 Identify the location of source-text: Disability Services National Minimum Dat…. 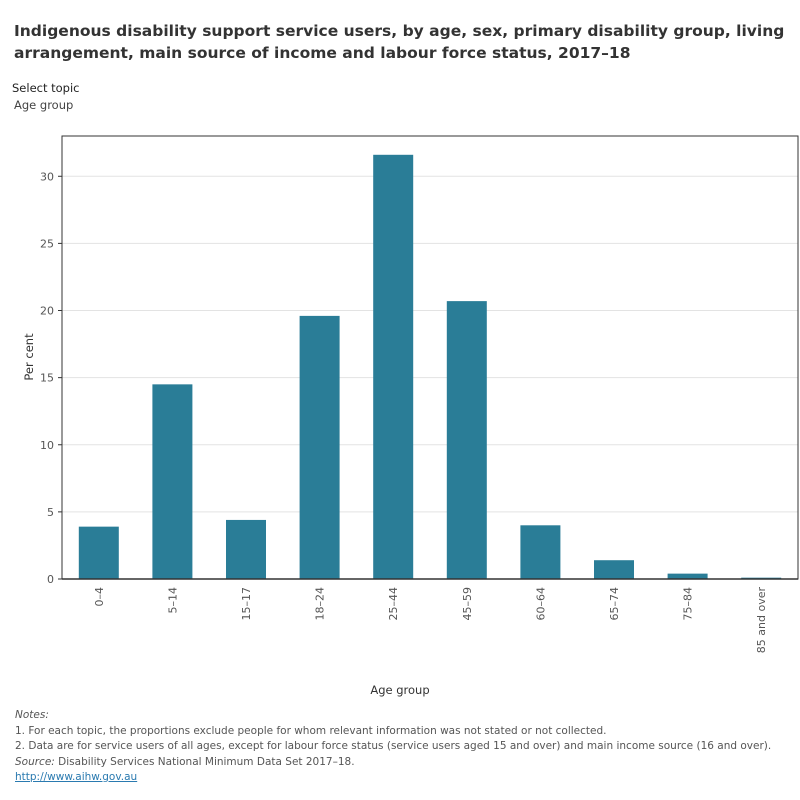
(204, 761).